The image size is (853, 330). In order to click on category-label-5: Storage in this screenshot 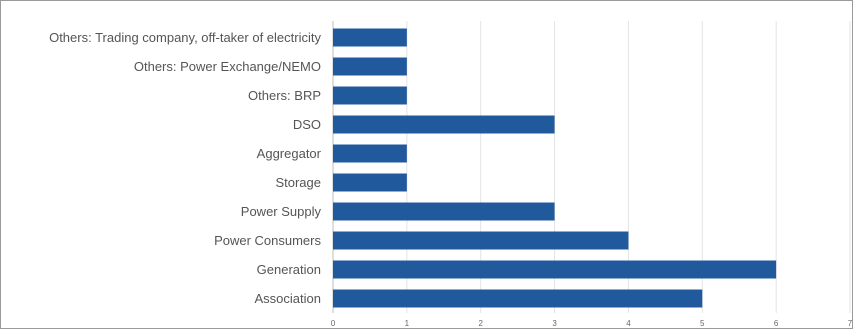, I will do `click(298, 182)`.